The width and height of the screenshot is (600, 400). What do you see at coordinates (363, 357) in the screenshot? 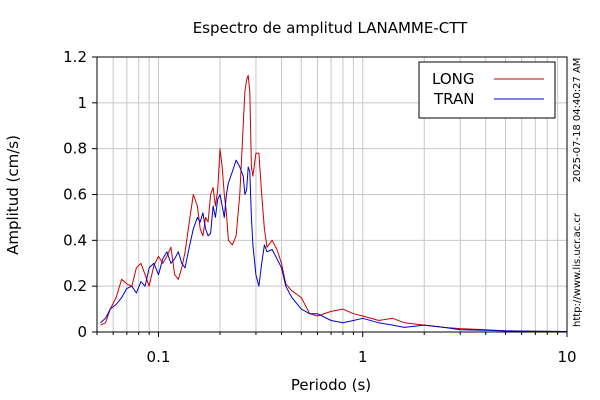
I see `x-tick-label: 1` at bounding box center [363, 357].